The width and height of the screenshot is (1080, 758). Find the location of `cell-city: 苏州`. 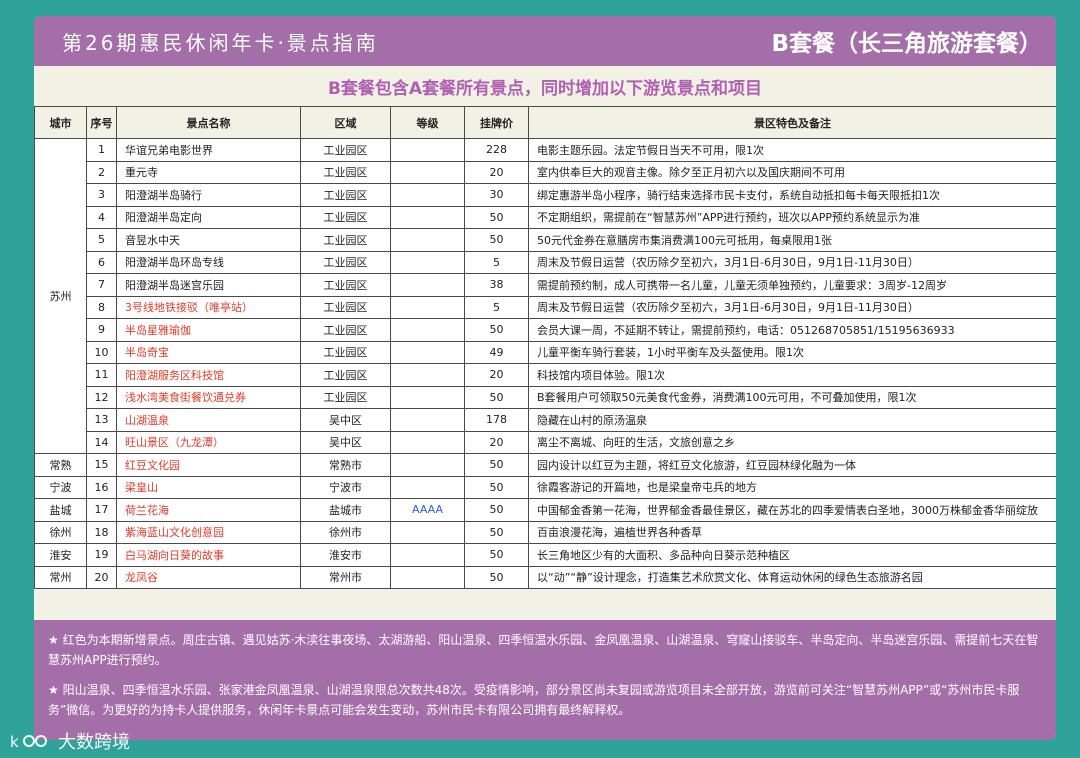

cell-city: 苏州 is located at coordinates (60, 296).